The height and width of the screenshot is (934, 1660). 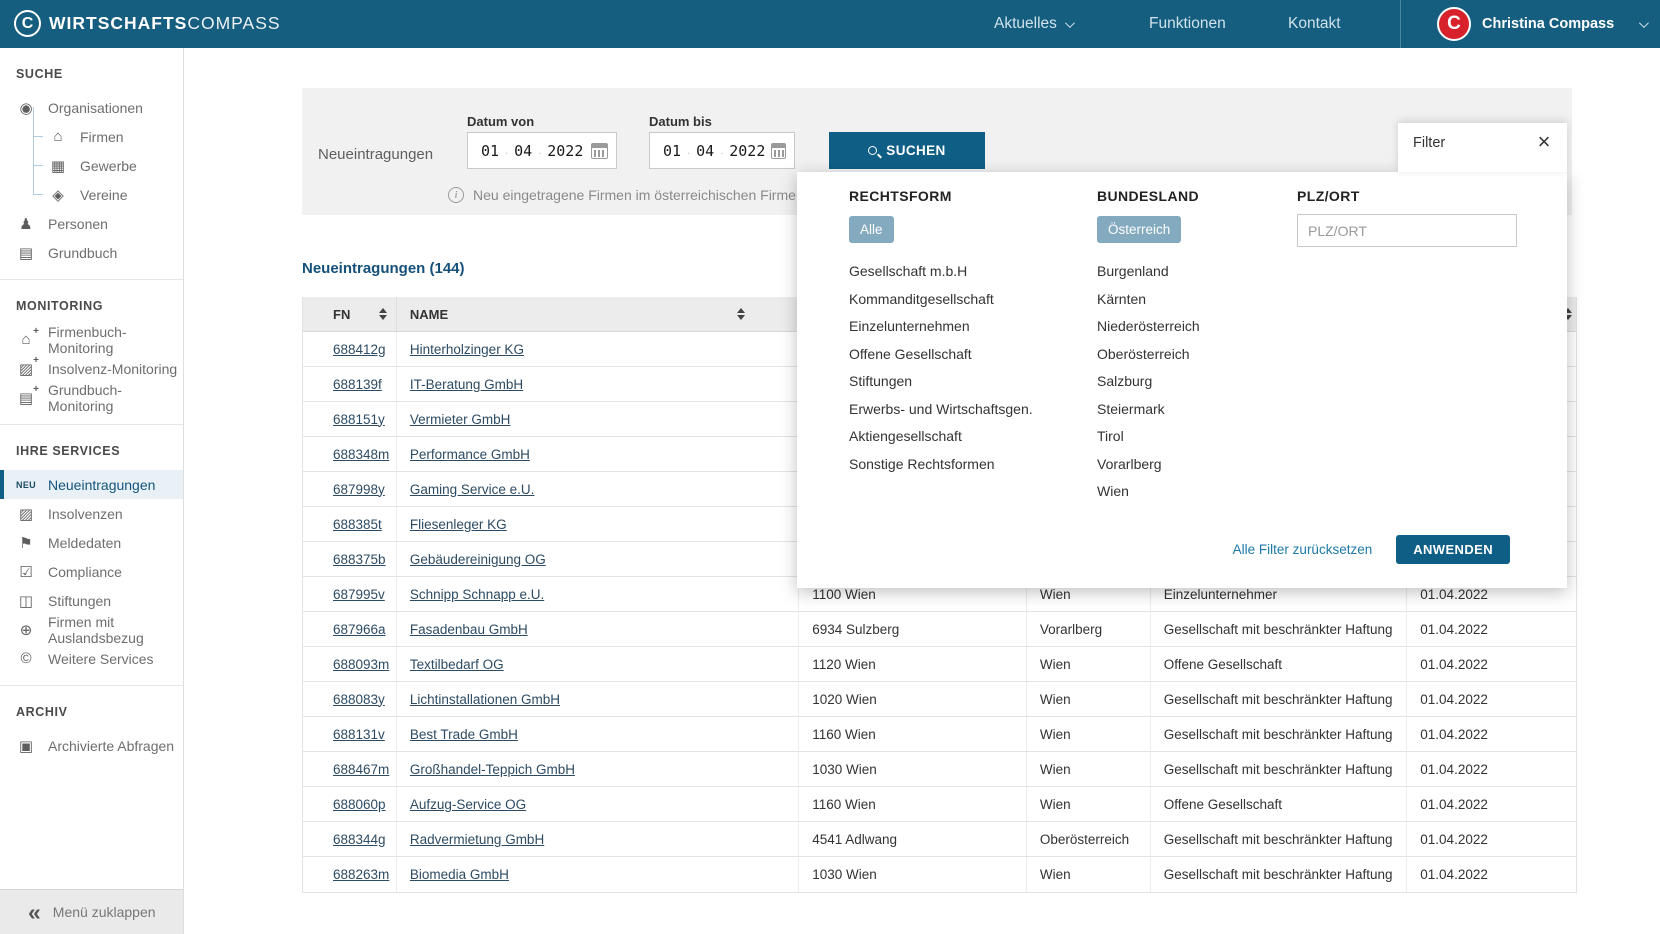 What do you see at coordinates (91, 658) in the screenshot?
I see `sidebar-item-weitere-services: © Weitere Services` at bounding box center [91, 658].